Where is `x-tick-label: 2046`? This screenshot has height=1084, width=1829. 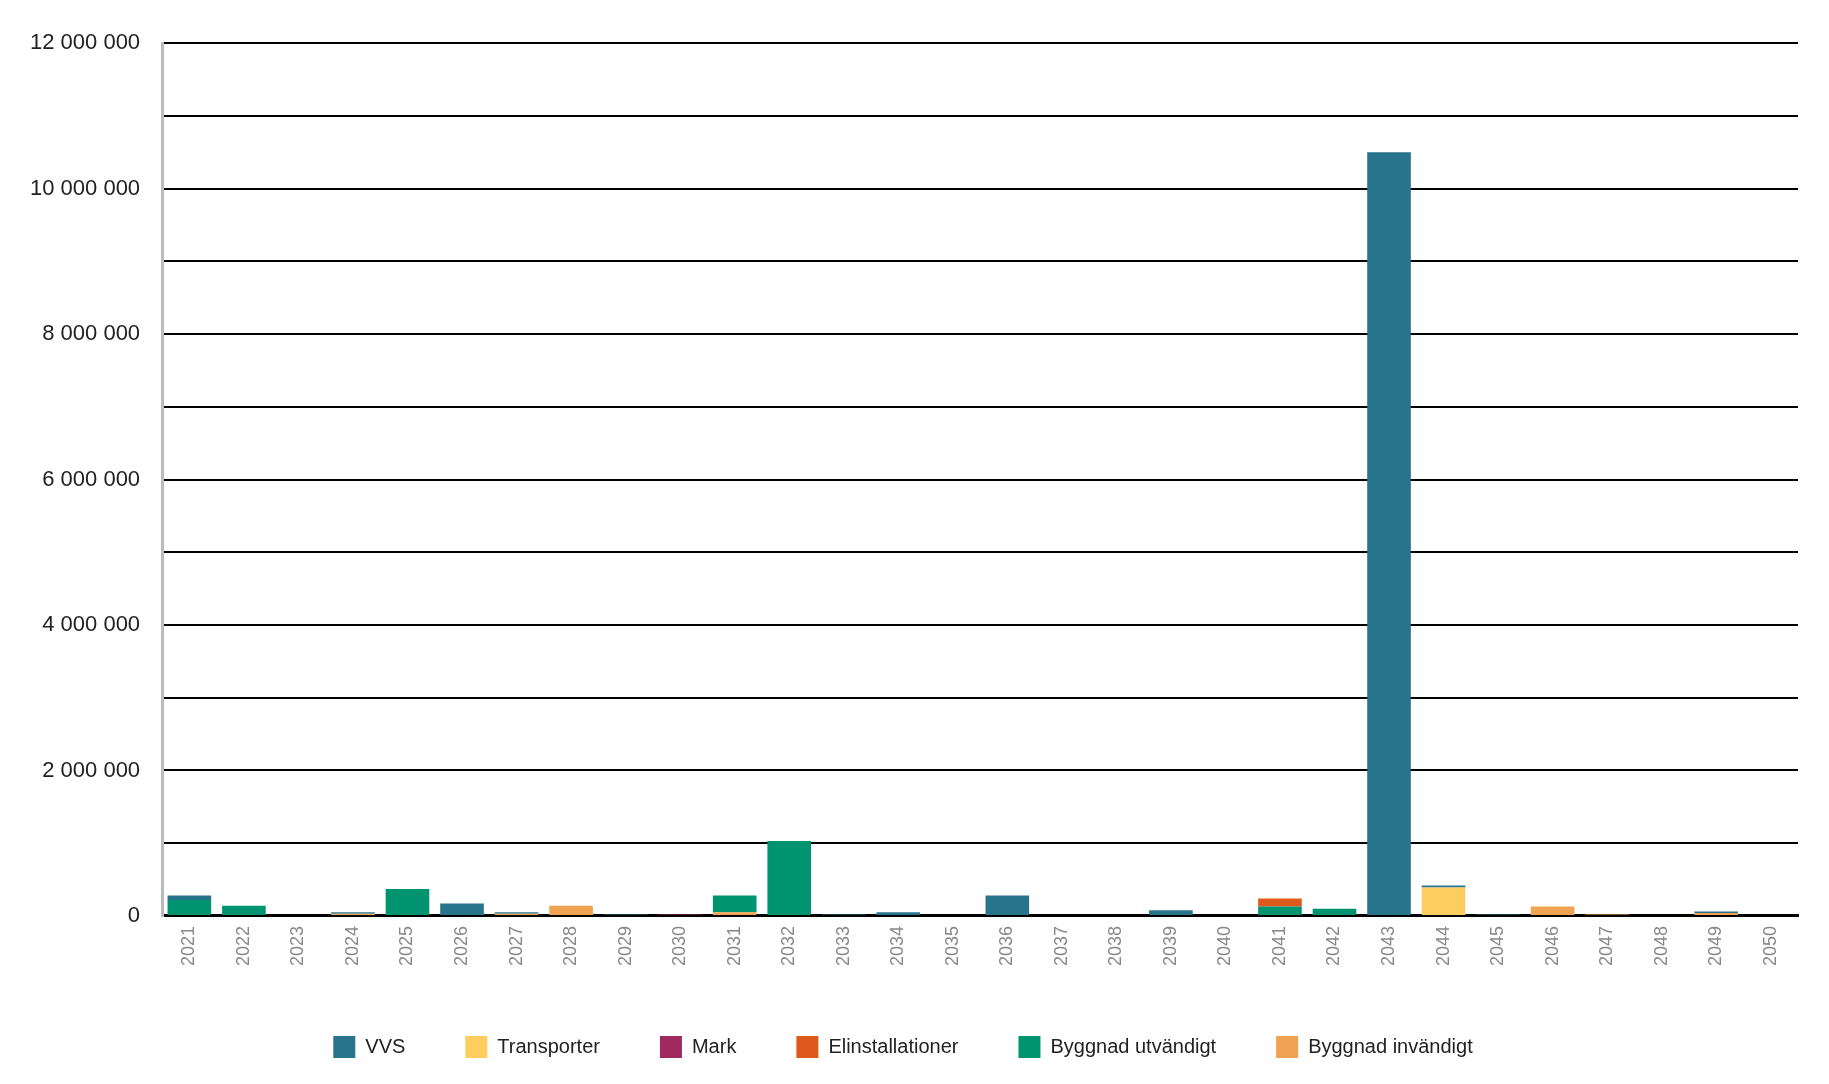
x-tick-label: 2046 is located at coordinates (1551, 945).